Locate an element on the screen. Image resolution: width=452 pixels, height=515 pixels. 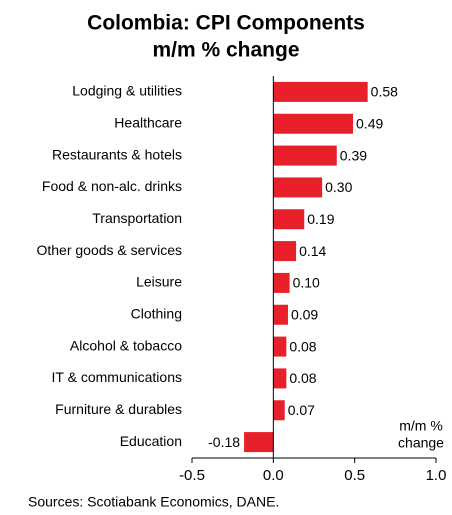
y-tick-label: IT & communications is located at coordinates (117, 377).